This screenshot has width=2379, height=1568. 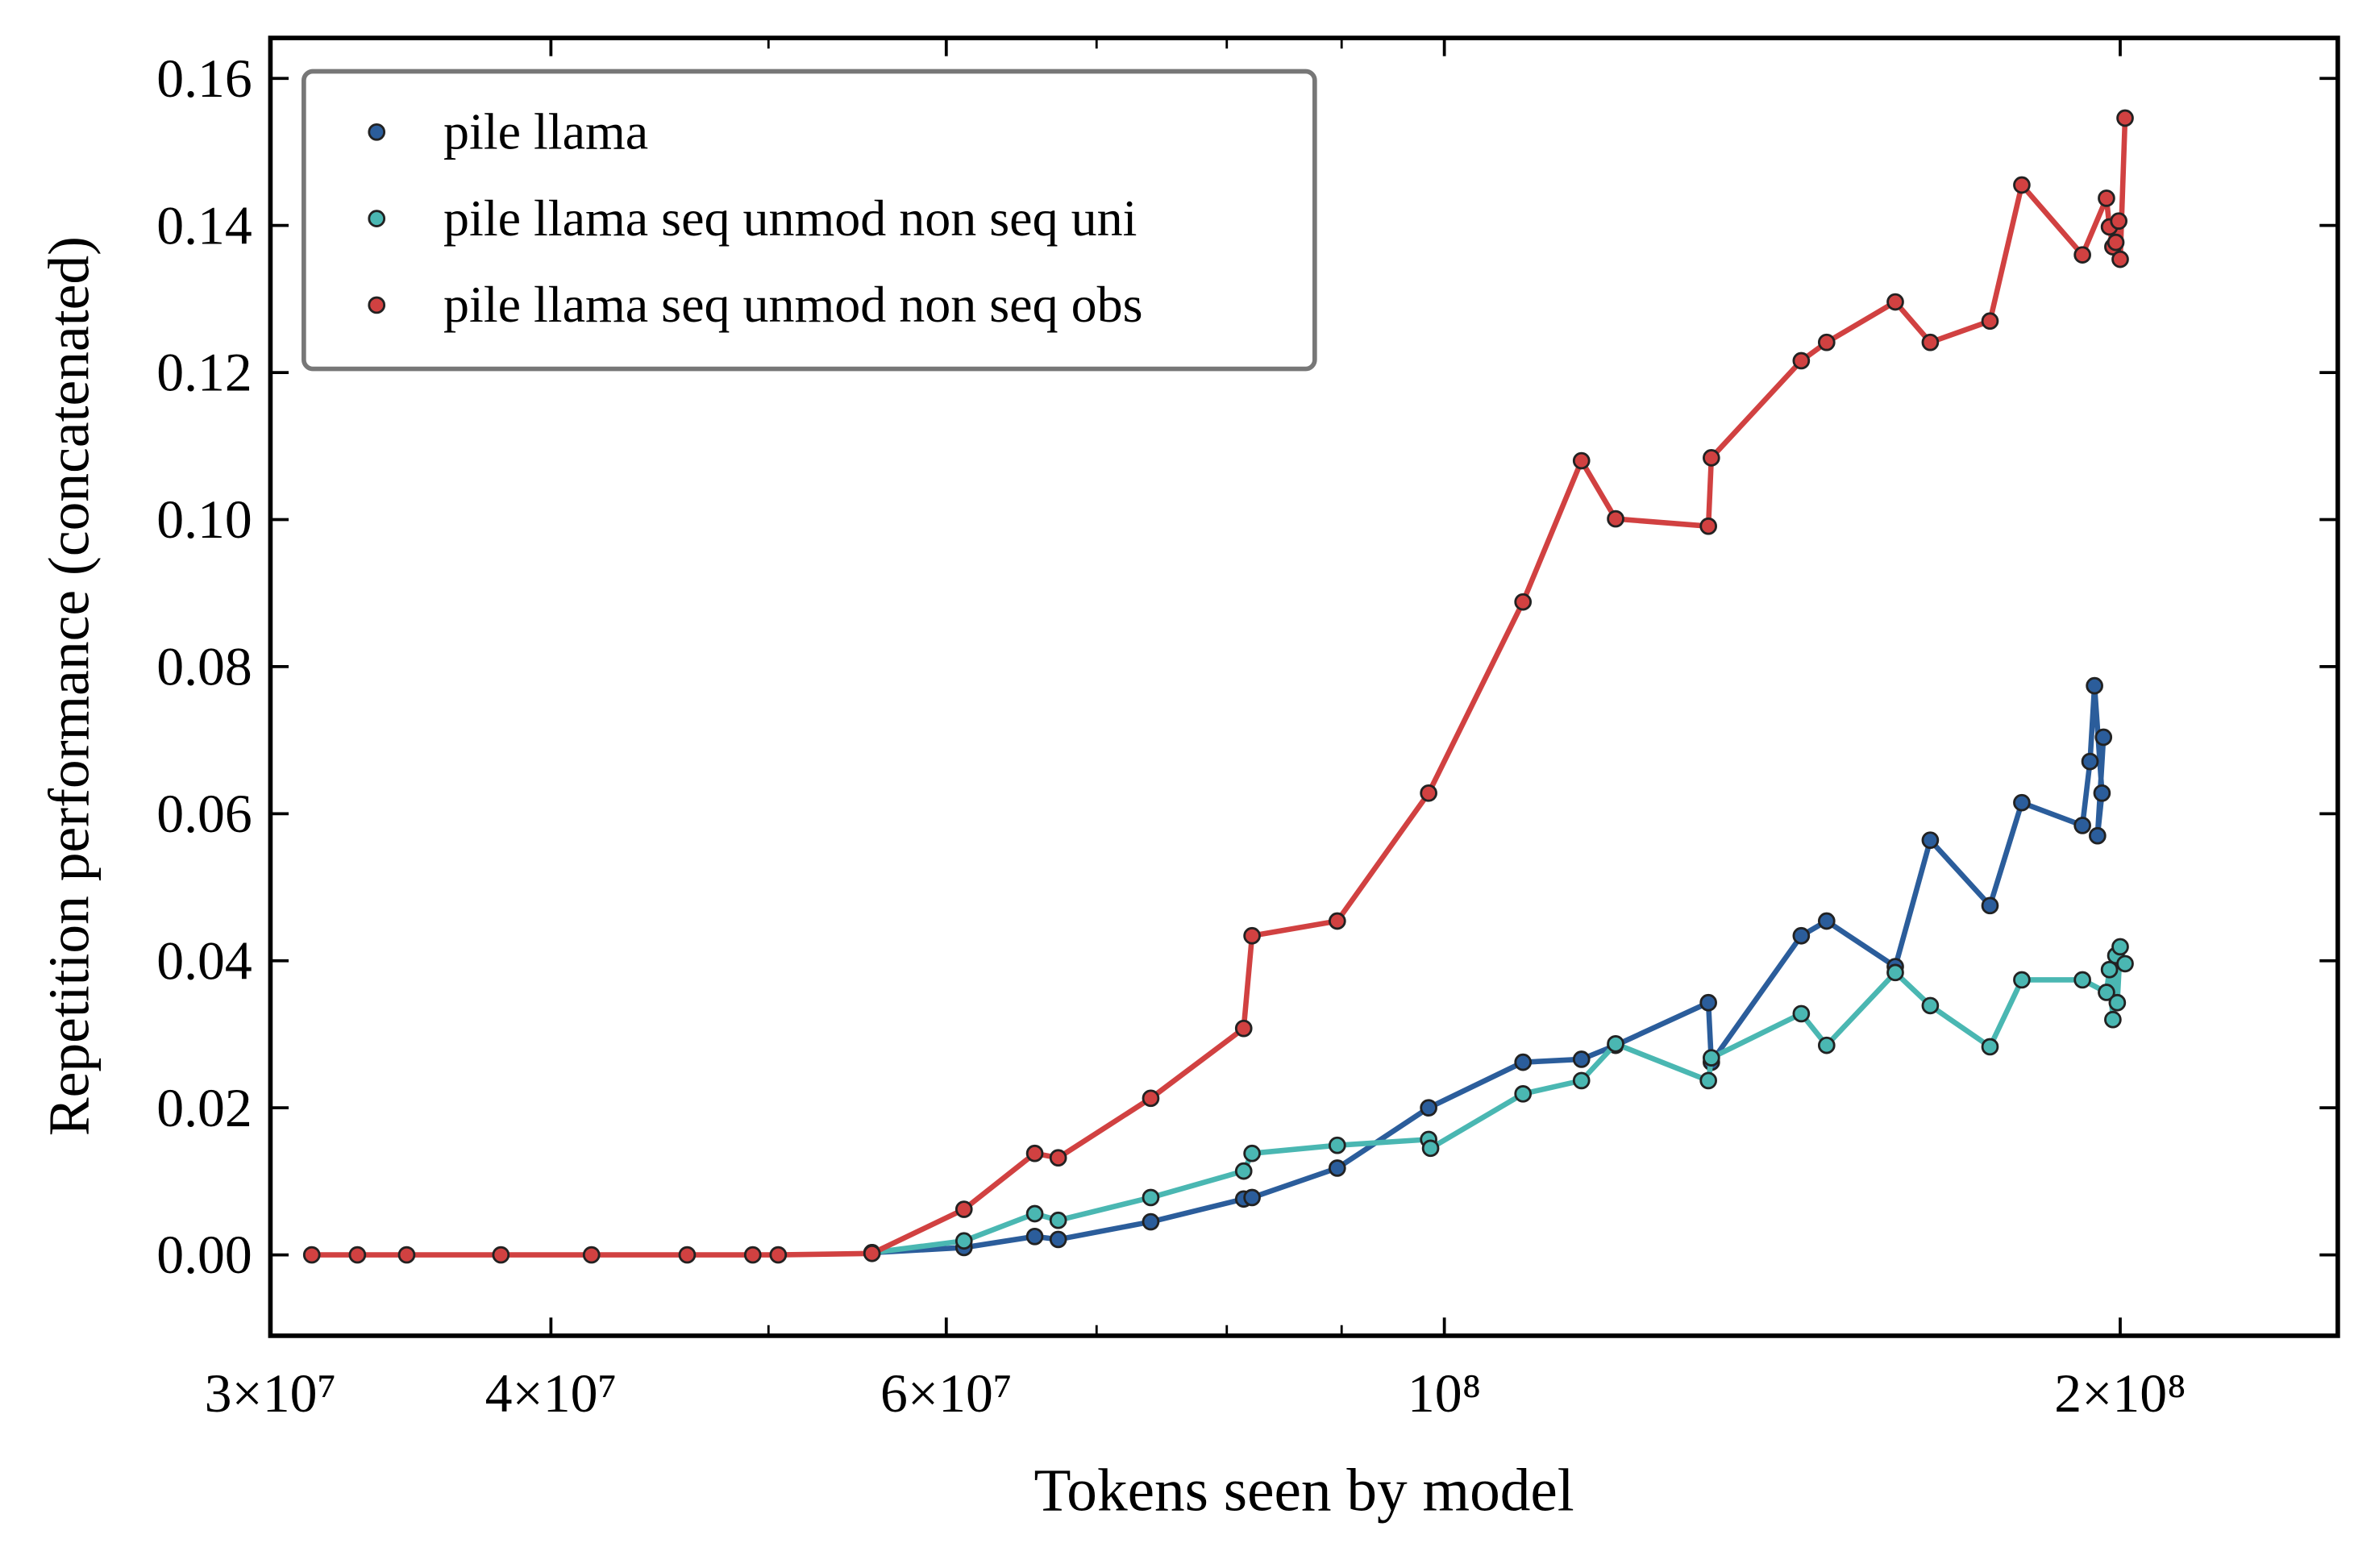 I want to click on y-tick-label: 0.02, so click(x=204, y=1108).